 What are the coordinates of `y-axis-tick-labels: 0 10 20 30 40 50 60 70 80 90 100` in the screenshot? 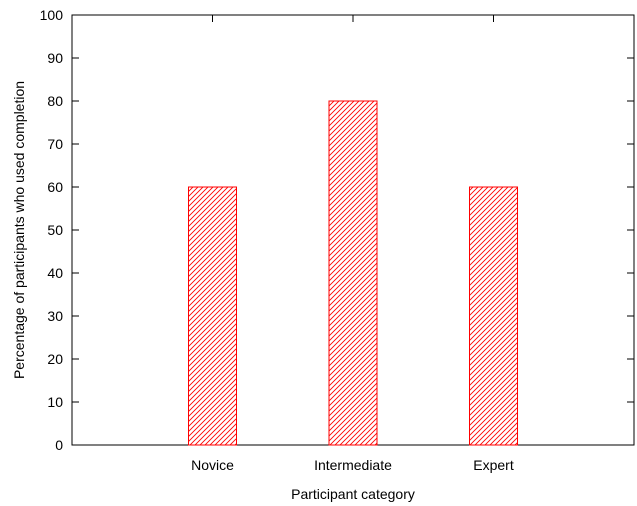 It's located at (52, 230).